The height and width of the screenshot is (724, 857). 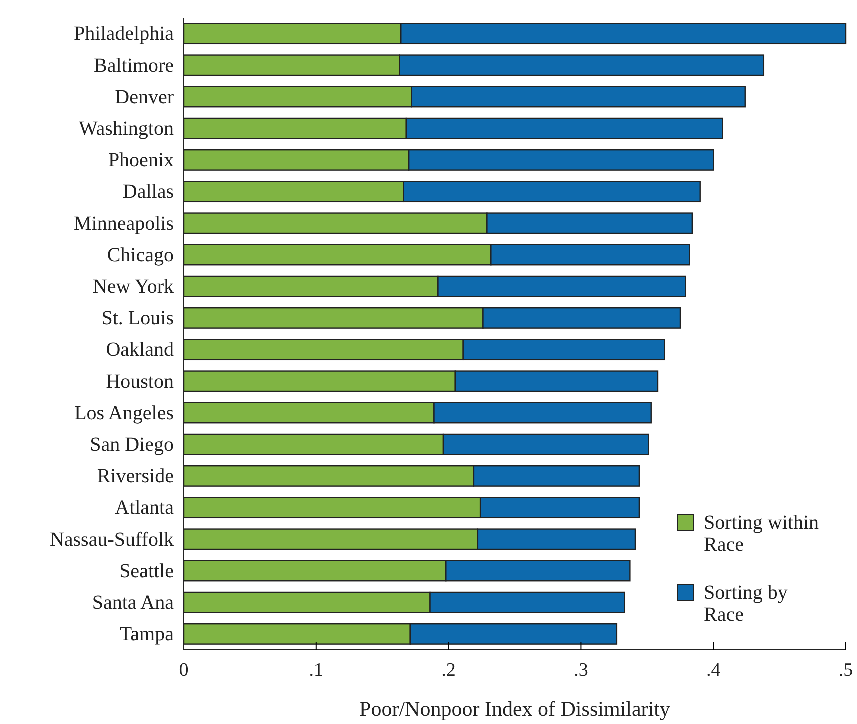 I want to click on y-tick-label: Nassau-Suffolk, so click(x=112, y=539).